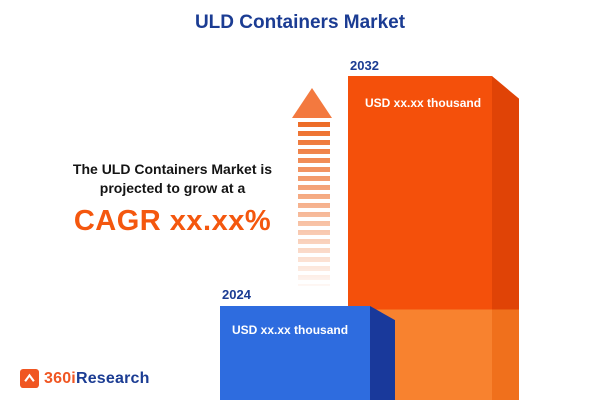  I want to click on page-title: ULD Containers Market, so click(300, 22).